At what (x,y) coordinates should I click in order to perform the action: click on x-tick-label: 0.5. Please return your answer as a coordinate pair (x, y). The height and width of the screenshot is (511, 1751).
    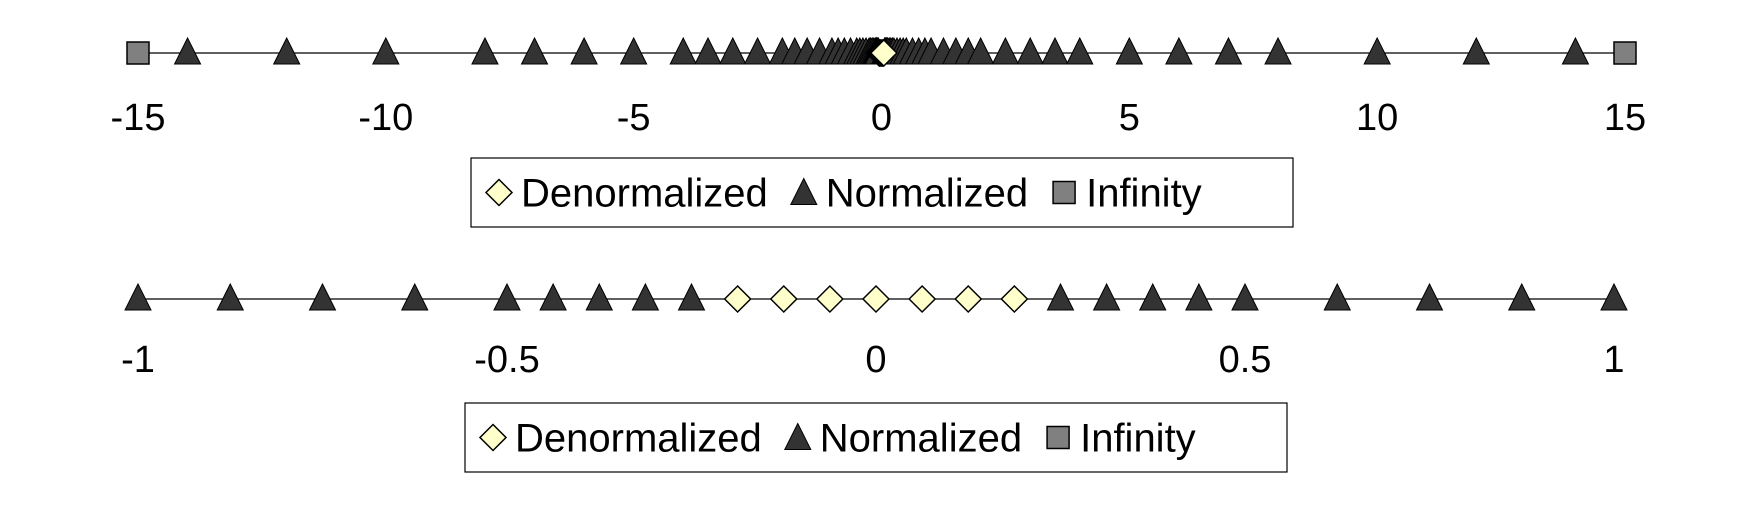
    Looking at the image, I should click on (1245, 360).